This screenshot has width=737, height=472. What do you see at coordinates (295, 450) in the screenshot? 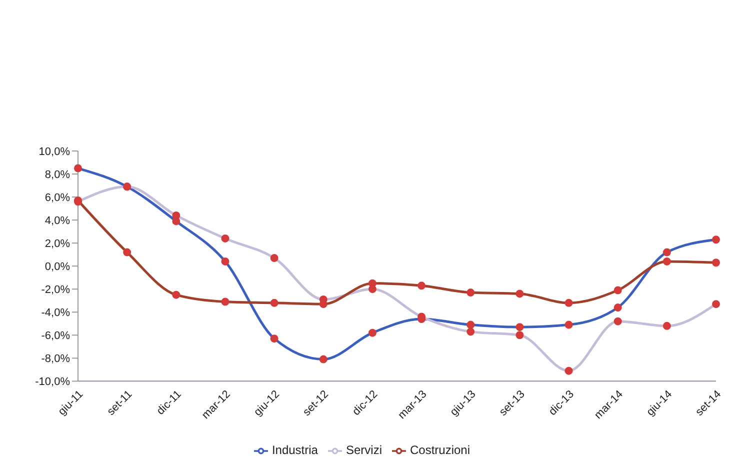
I see `legend-label: Industria` at bounding box center [295, 450].